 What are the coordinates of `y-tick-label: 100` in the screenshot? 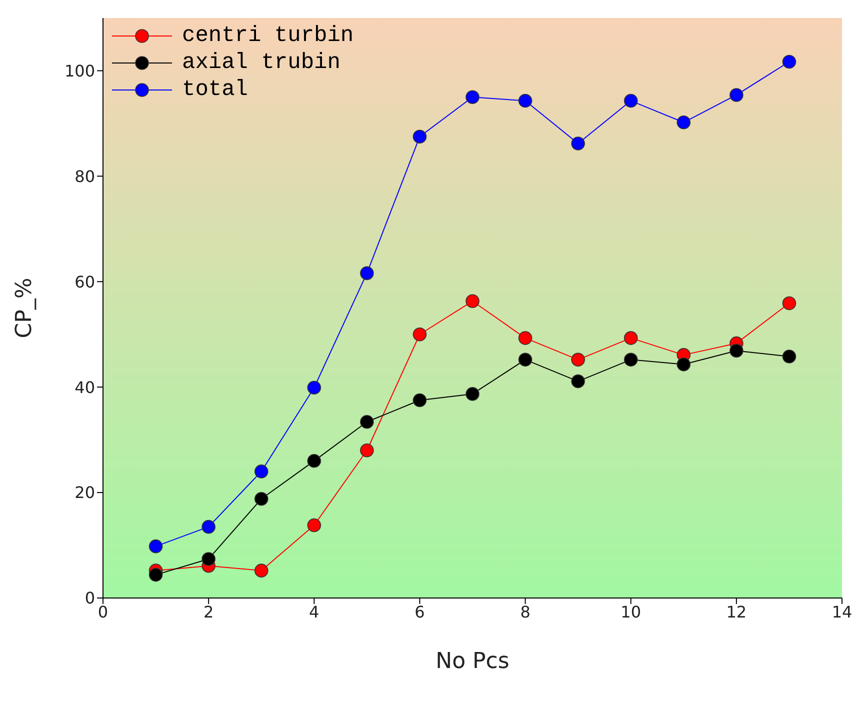 It's located at (79, 70).